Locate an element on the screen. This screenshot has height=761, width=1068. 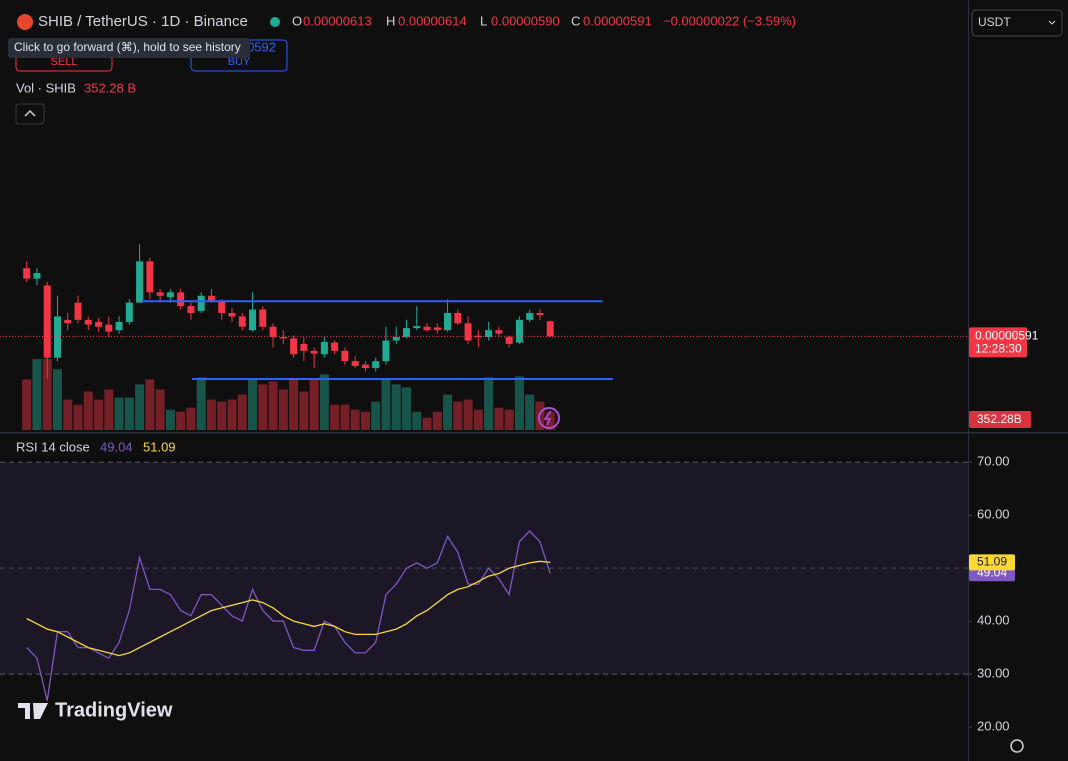
settings-icon is located at coordinates (1017, 746).